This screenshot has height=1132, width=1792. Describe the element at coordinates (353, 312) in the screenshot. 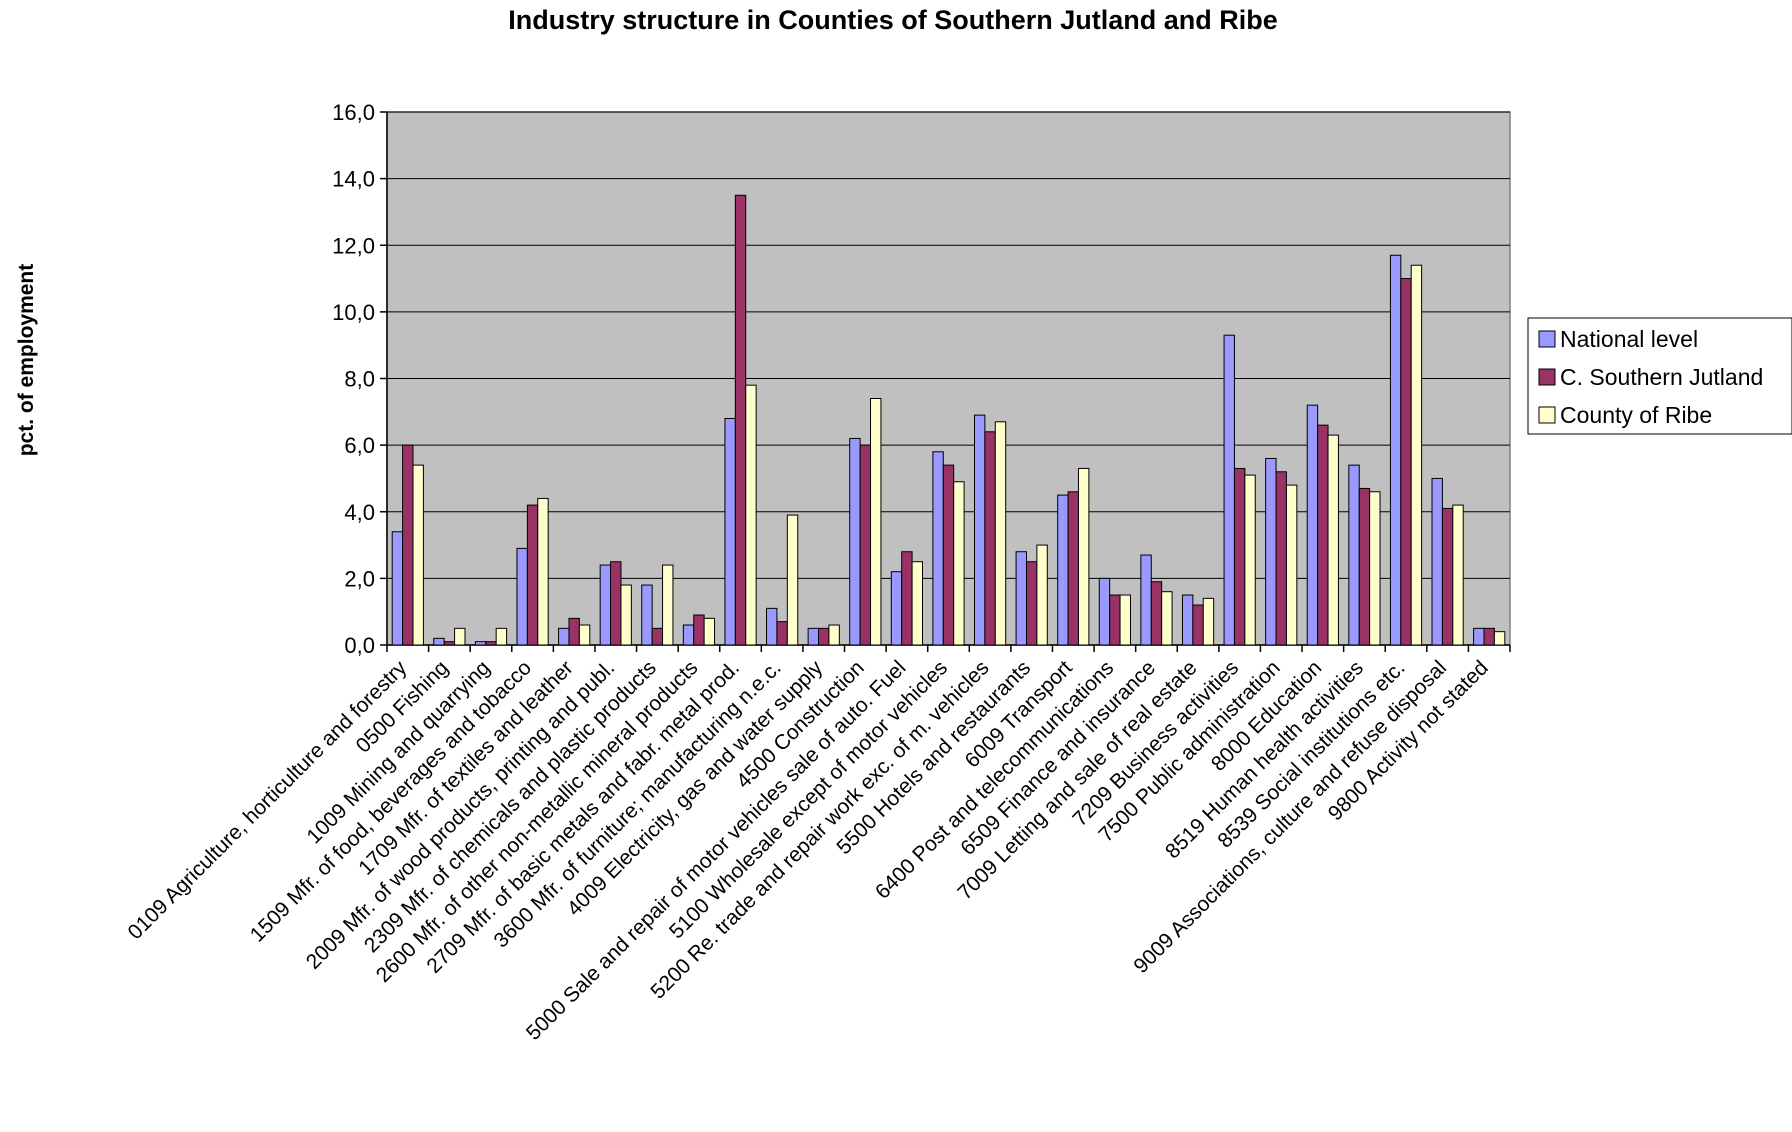

I see `y-tick-label: 10,0` at that location.